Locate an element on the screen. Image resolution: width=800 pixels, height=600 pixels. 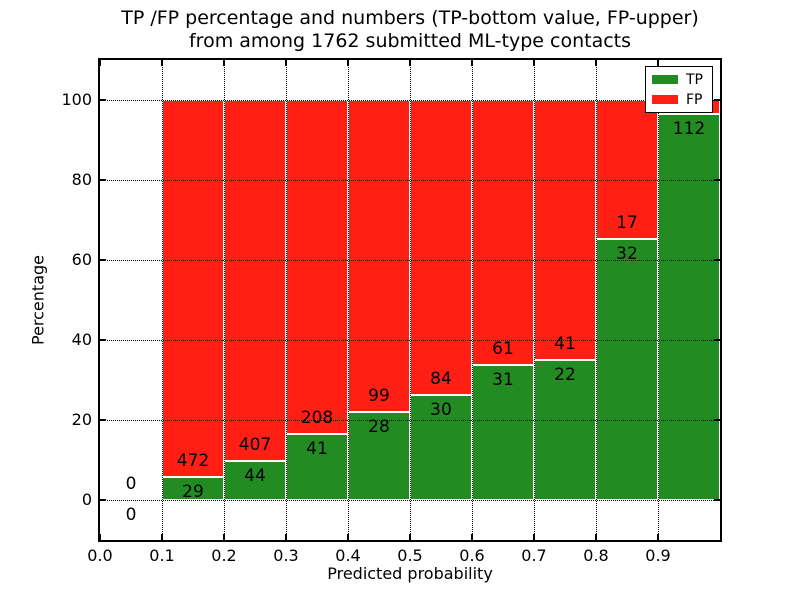
tp-count-label: 41 is located at coordinates (317, 449).